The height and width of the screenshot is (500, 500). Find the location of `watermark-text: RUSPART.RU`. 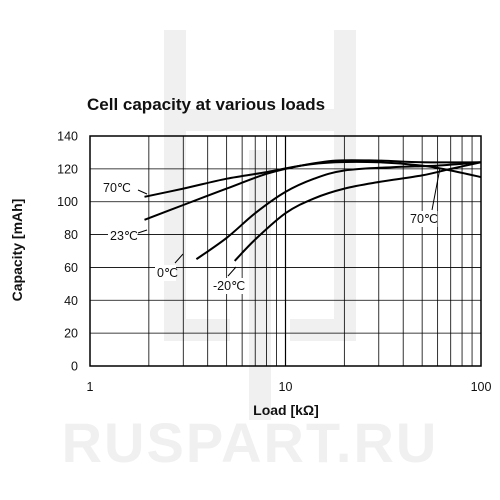

watermark-text: RUSPART.RU is located at coordinates (250, 442).